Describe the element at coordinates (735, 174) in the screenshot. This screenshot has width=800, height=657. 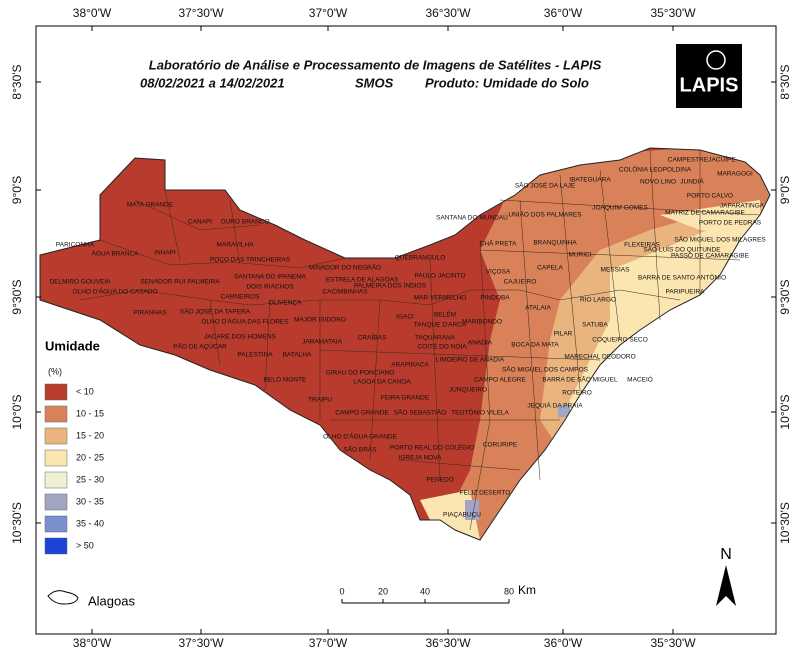
I see `municipality-label: MARAGOGI` at that location.